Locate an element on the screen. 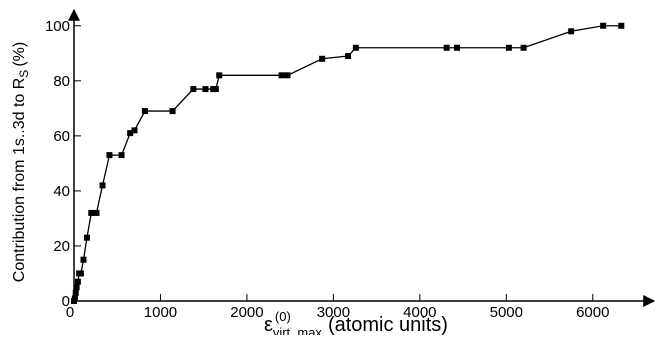  y-tick-label: 40 is located at coordinates (61, 191).